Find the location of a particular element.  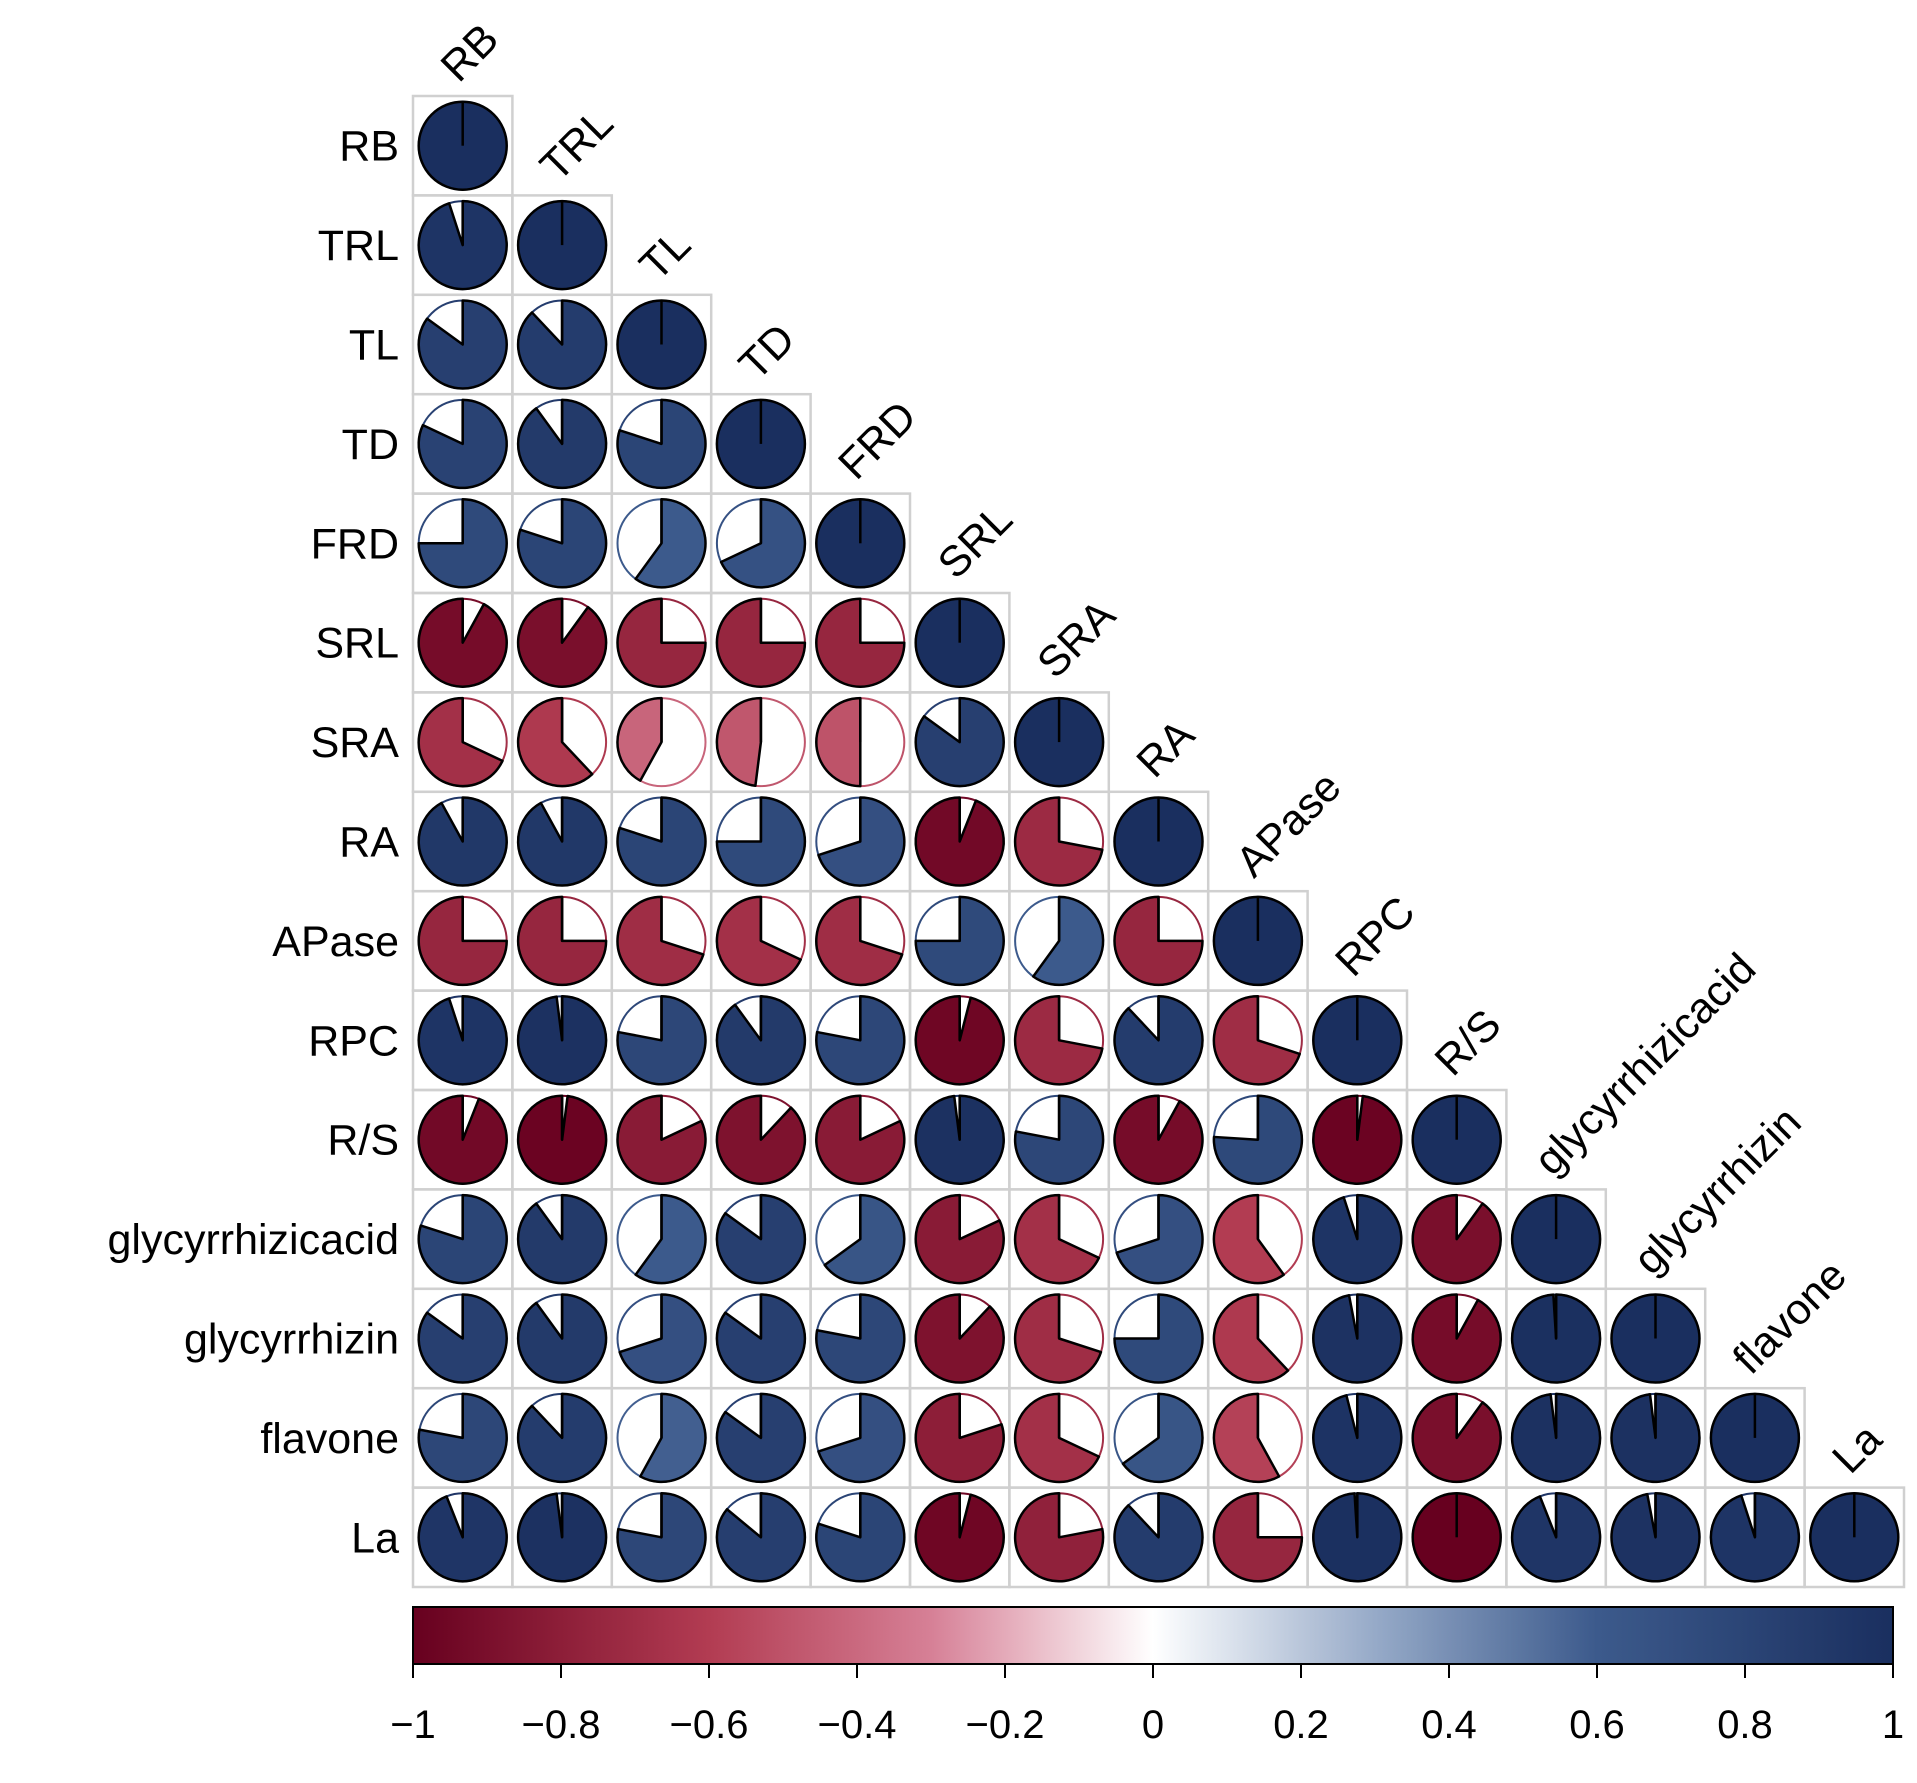

cell-glycyrrhizin-rb-pie is located at coordinates (462, 1338).